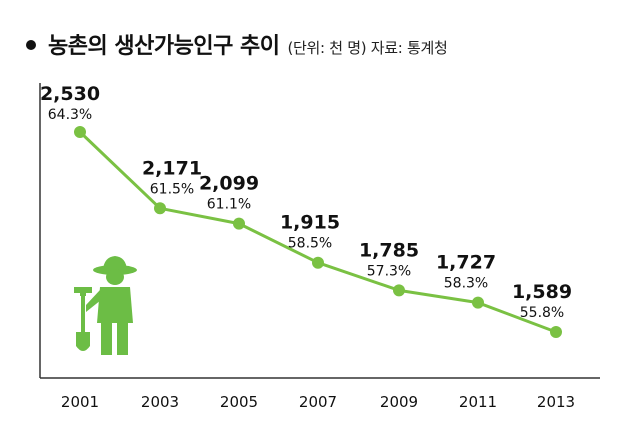 Image resolution: width=640 pixels, height=446 pixels. What do you see at coordinates (105, 305) in the screenshot?
I see `farmer-with-shovel-icon` at bounding box center [105, 305].